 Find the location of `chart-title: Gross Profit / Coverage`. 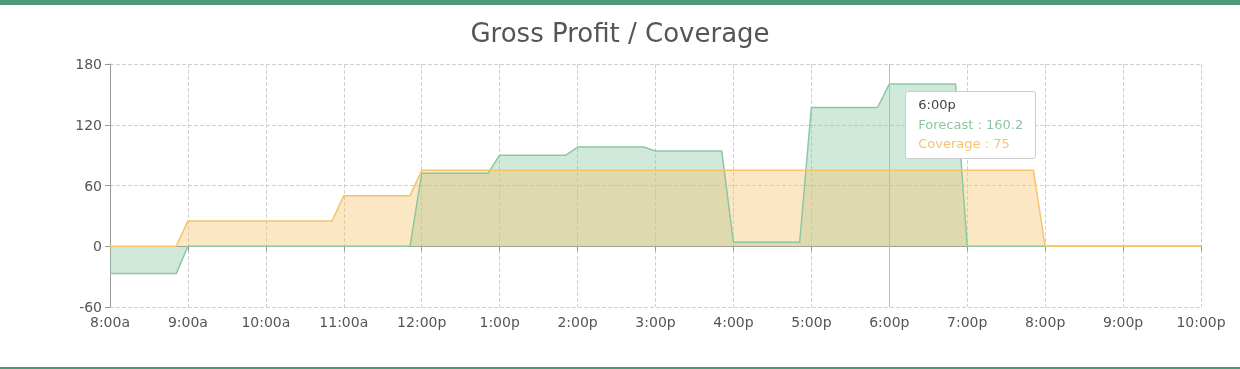

chart-title: Gross Profit / Coverage is located at coordinates (620, 33).